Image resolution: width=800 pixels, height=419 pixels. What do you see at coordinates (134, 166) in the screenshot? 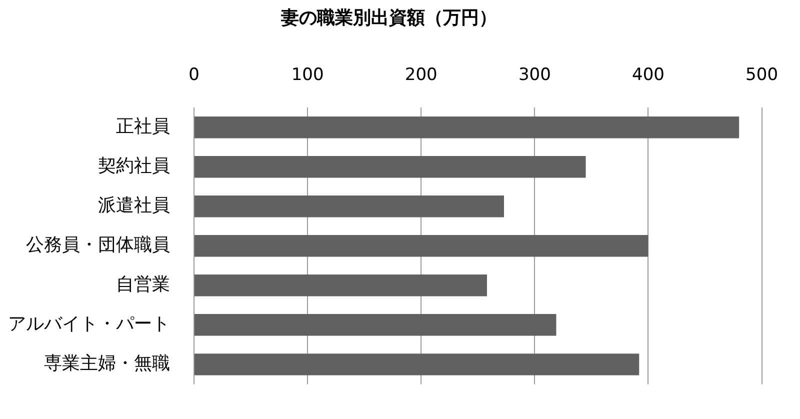
I see `y-tick-label: 契約社員` at bounding box center [134, 166].